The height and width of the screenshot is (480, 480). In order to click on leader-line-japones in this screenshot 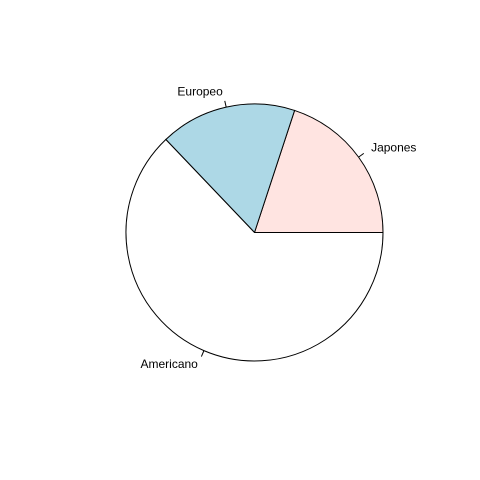, I will do `click(361, 155)`.